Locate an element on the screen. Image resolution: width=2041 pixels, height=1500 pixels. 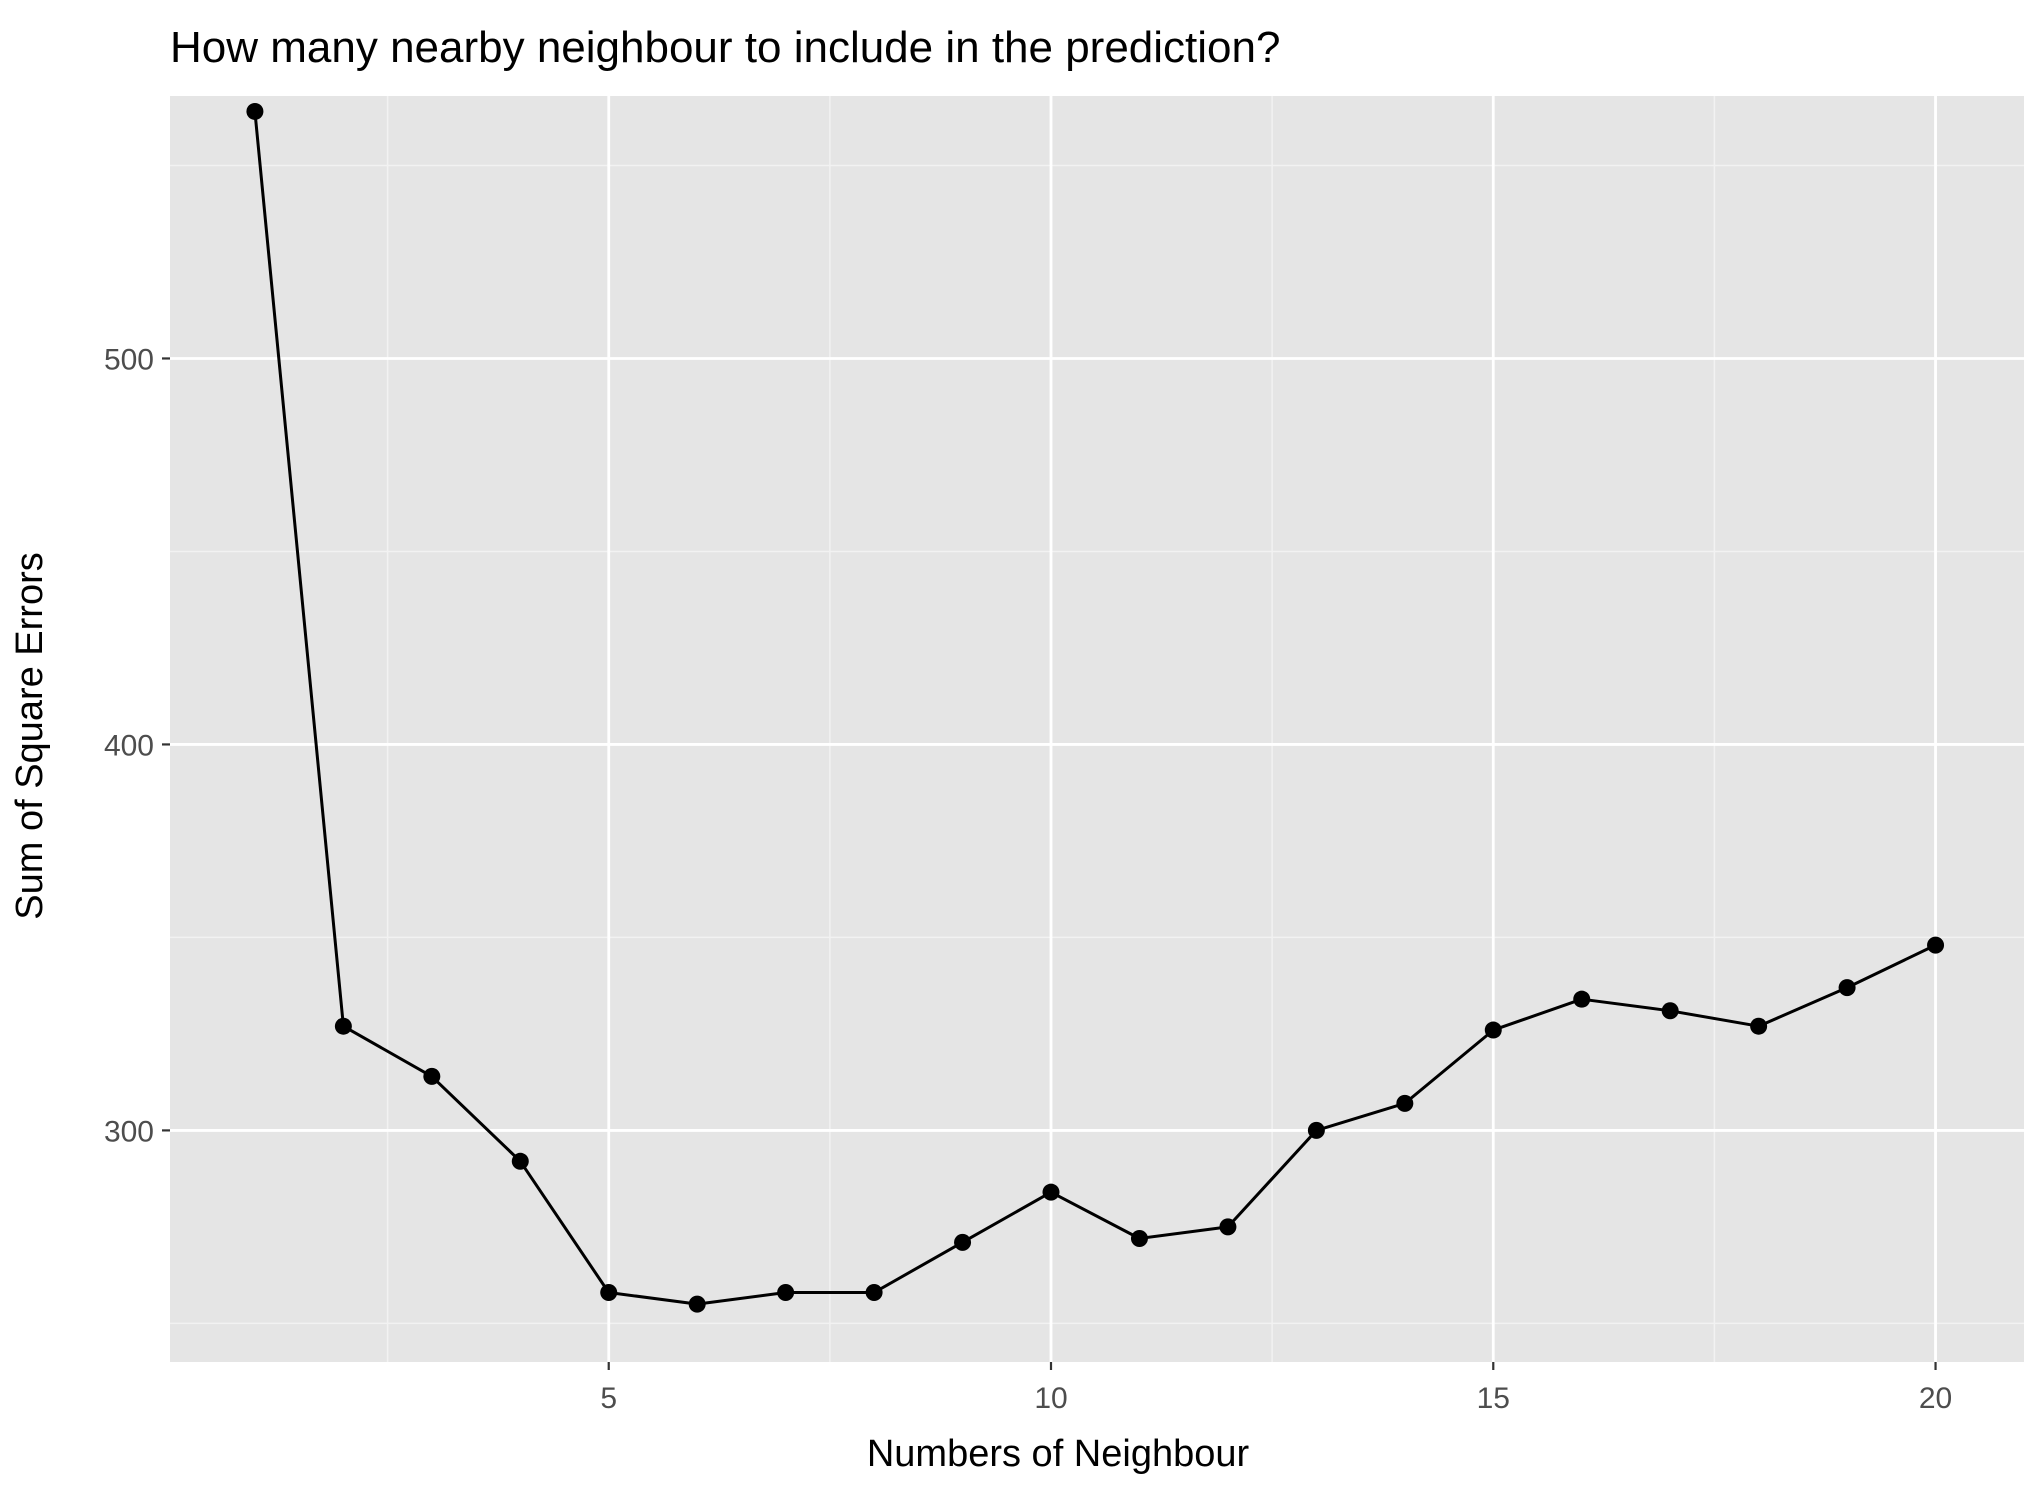
y-tick-label: 300 is located at coordinates (129, 1131).